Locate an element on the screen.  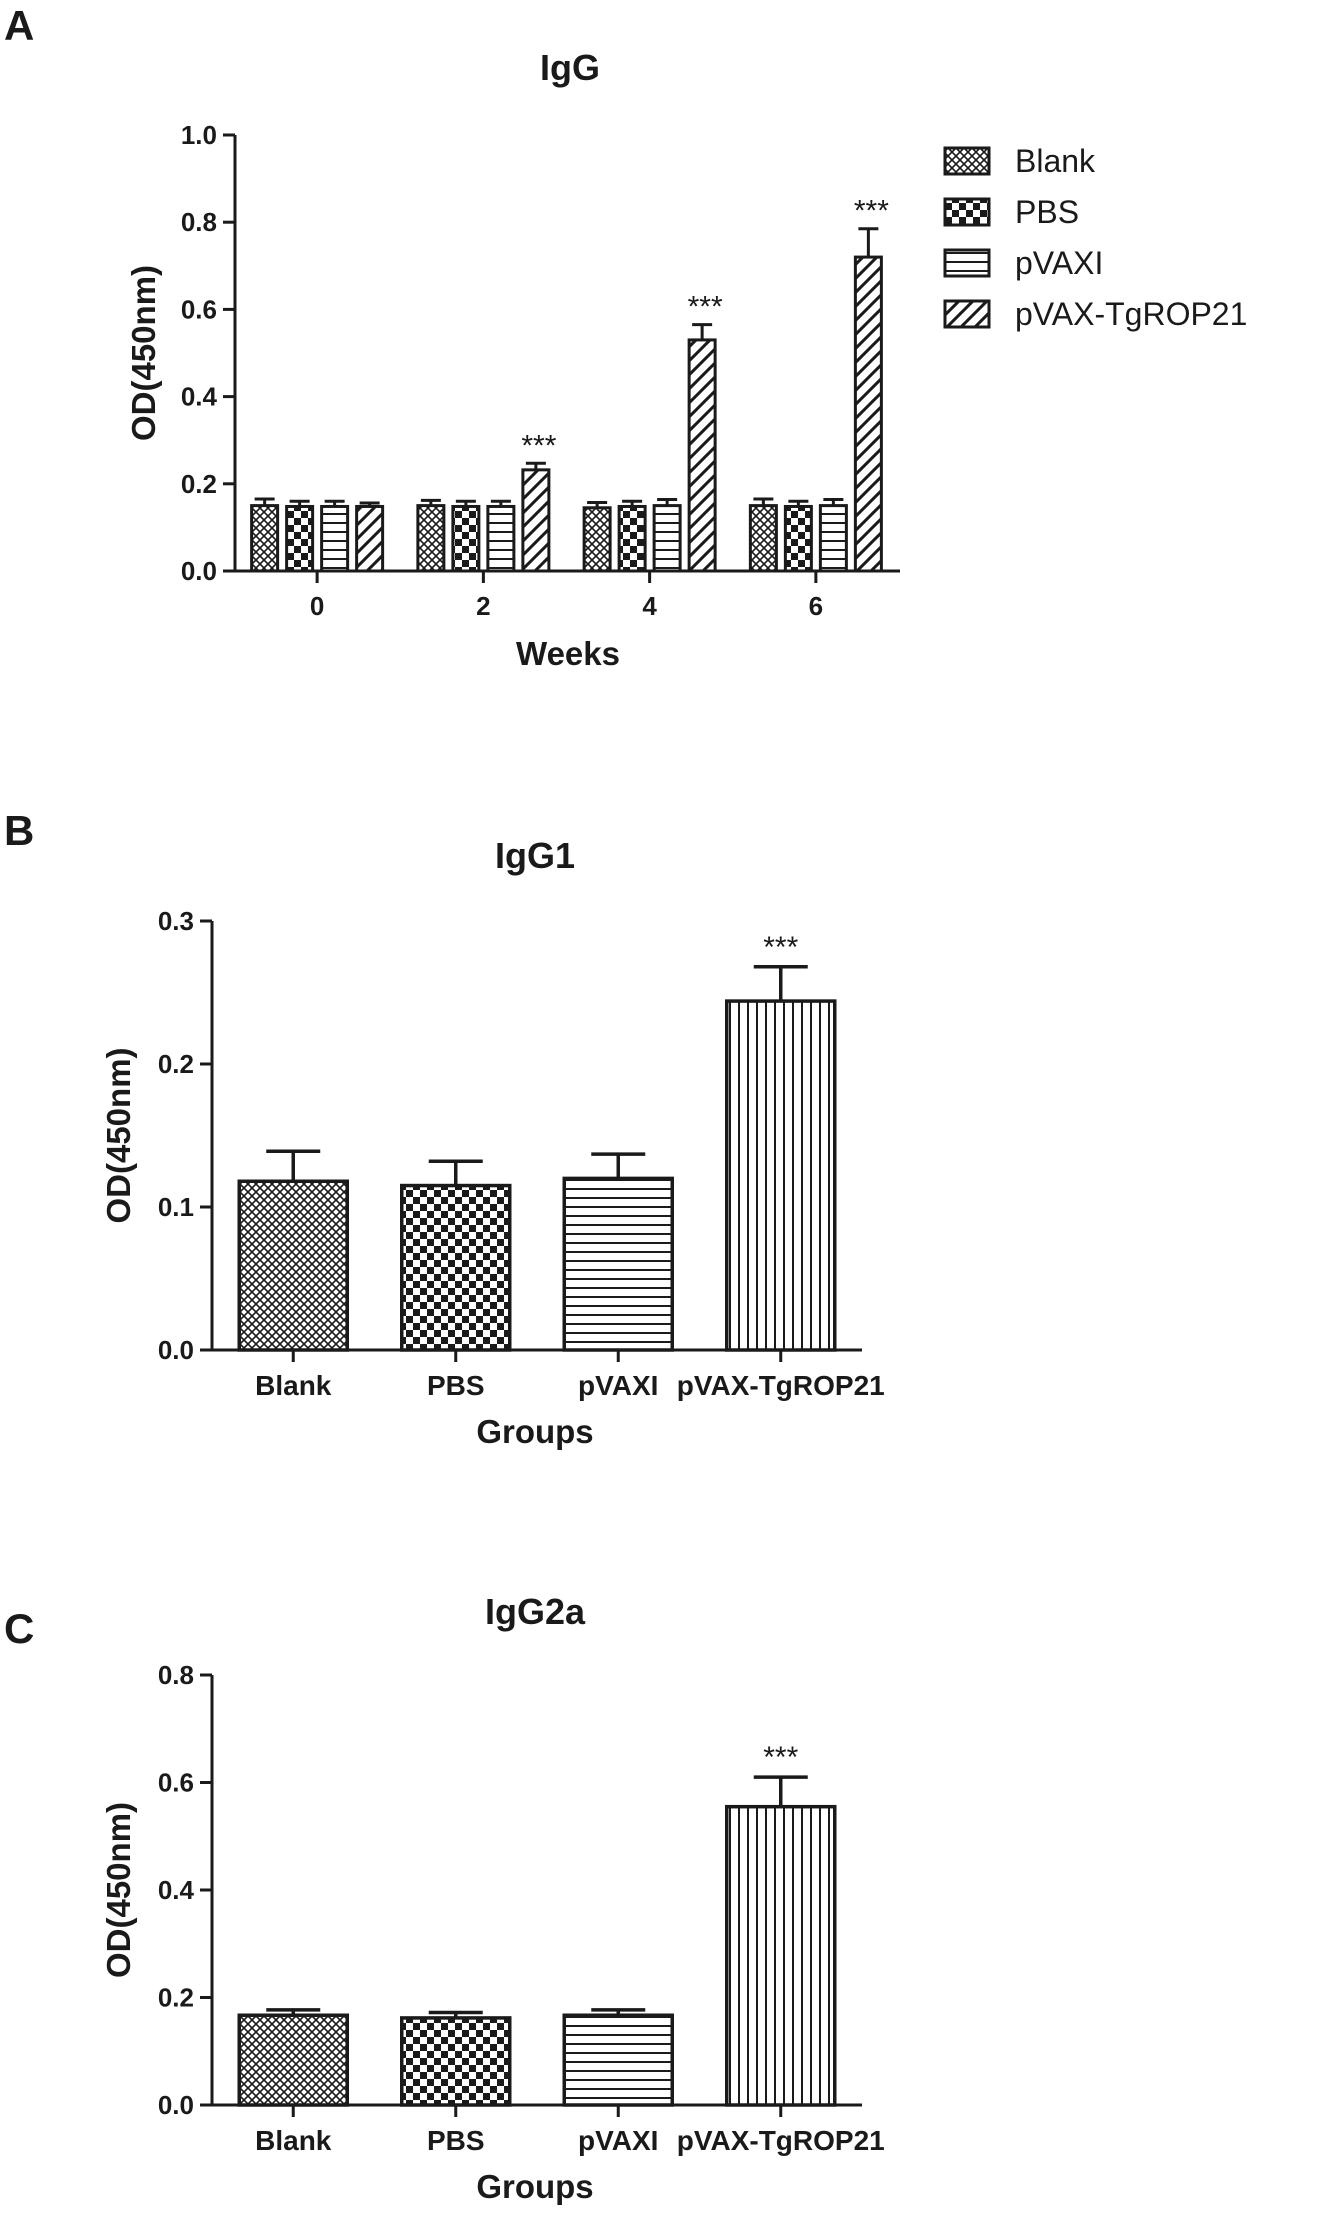
y-tick-label: 0.3 is located at coordinates (176, 921).